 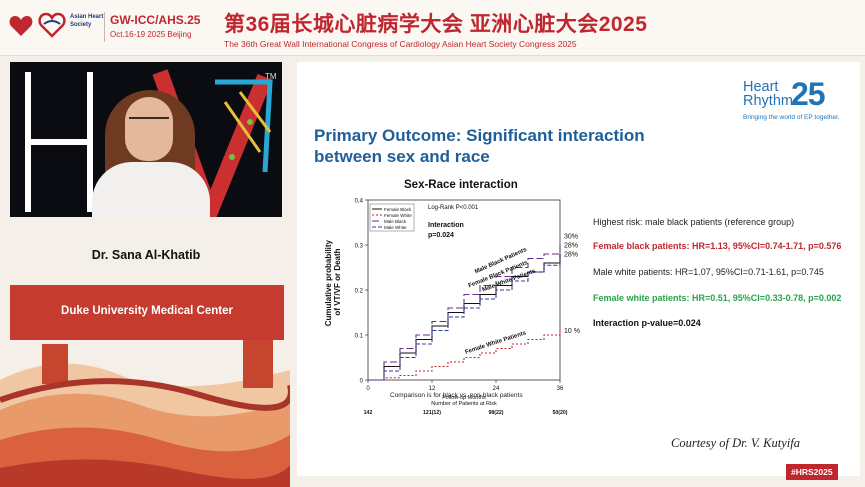 I want to click on header-divider, so click(x=104, y=27).